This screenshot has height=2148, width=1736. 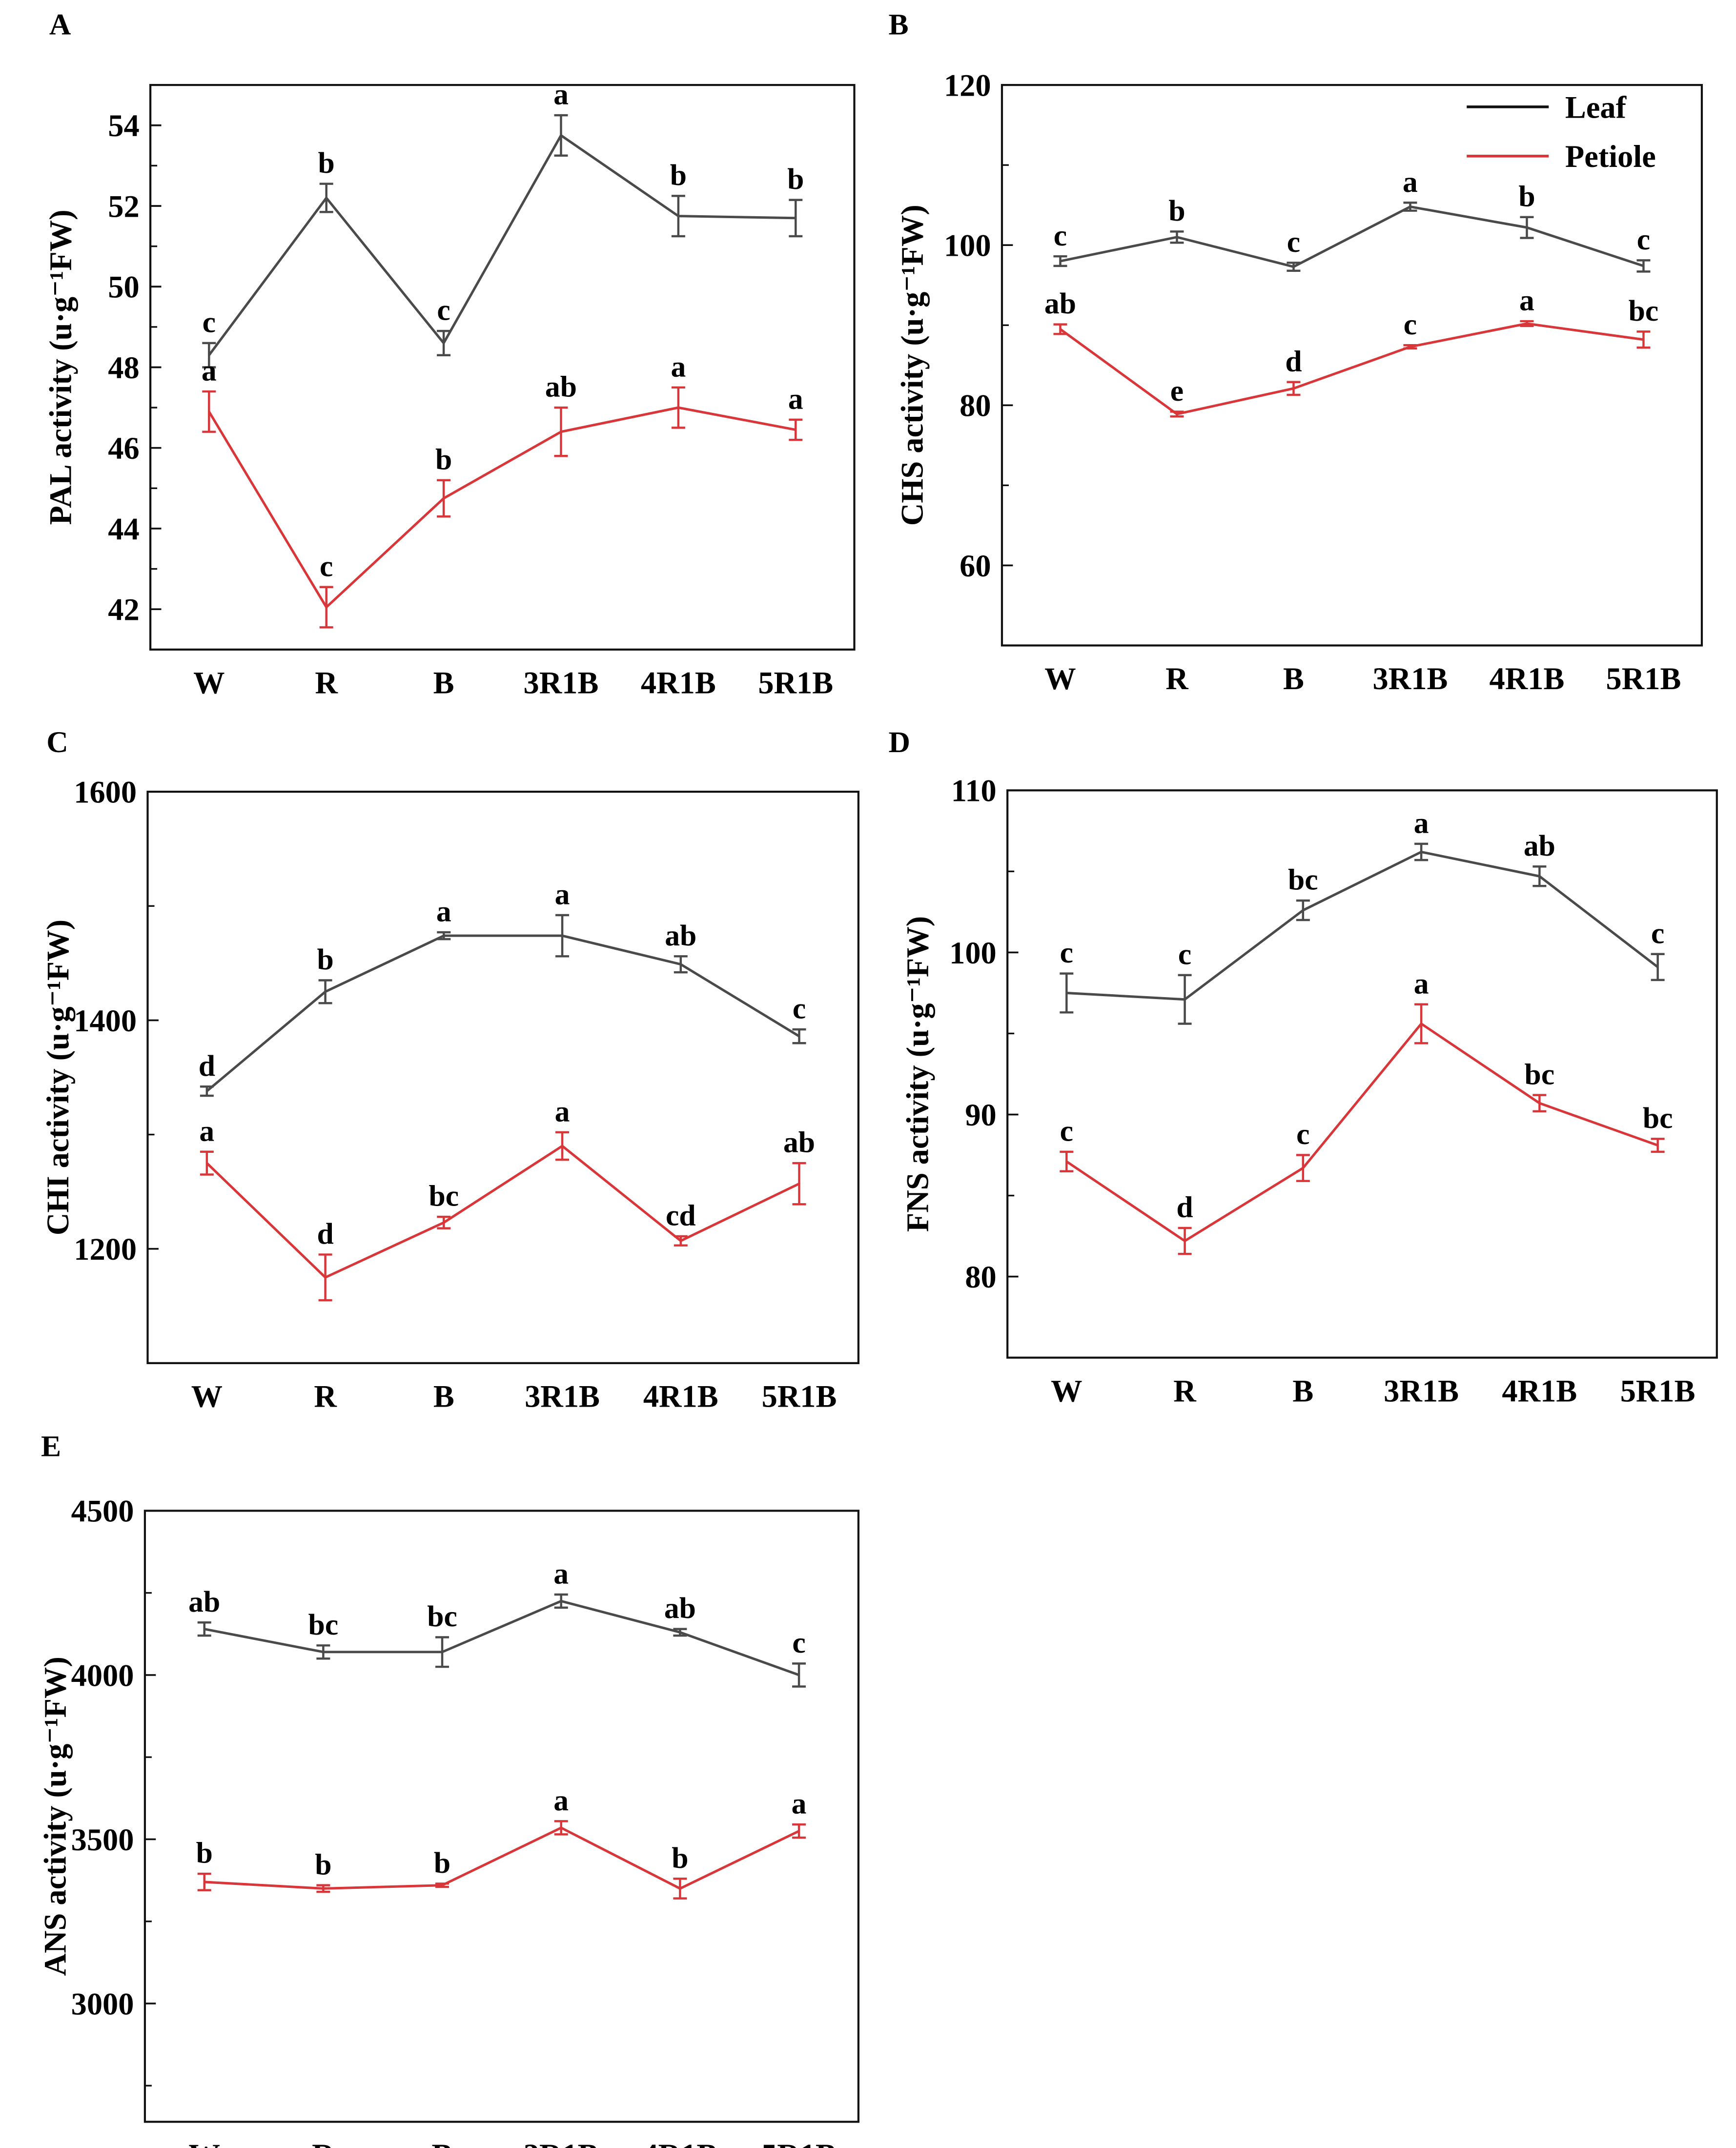 What do you see at coordinates (899, 743) in the screenshot?
I see `panel-label: D` at bounding box center [899, 743].